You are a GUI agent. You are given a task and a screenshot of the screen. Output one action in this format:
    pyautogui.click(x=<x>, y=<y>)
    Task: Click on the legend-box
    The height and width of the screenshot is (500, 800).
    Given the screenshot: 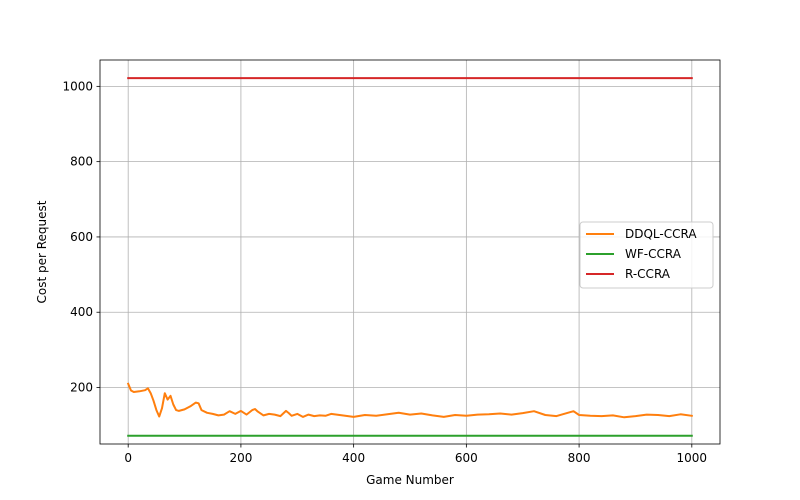 What is the action you would take?
    pyautogui.click(x=646, y=255)
    